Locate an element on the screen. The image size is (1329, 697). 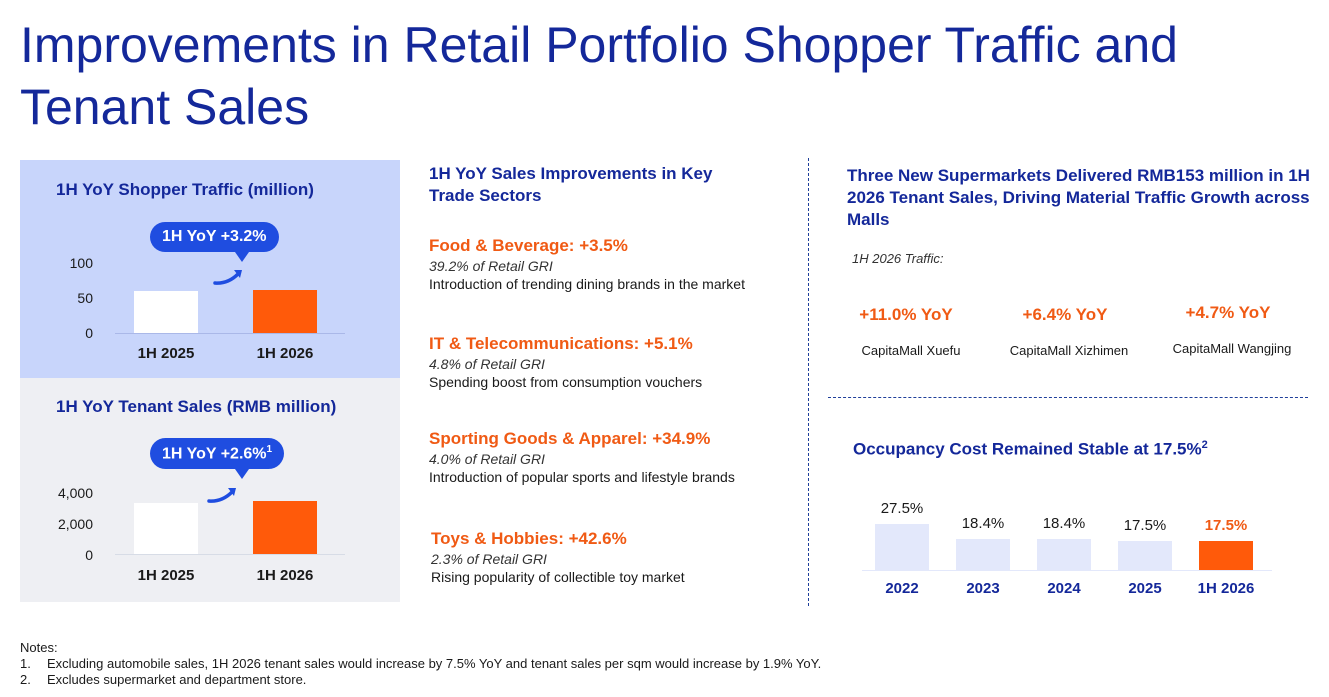
occupancy-heading: Occupancy Cost Remained Stable at 17.5%2 is located at coordinates (1030, 449).